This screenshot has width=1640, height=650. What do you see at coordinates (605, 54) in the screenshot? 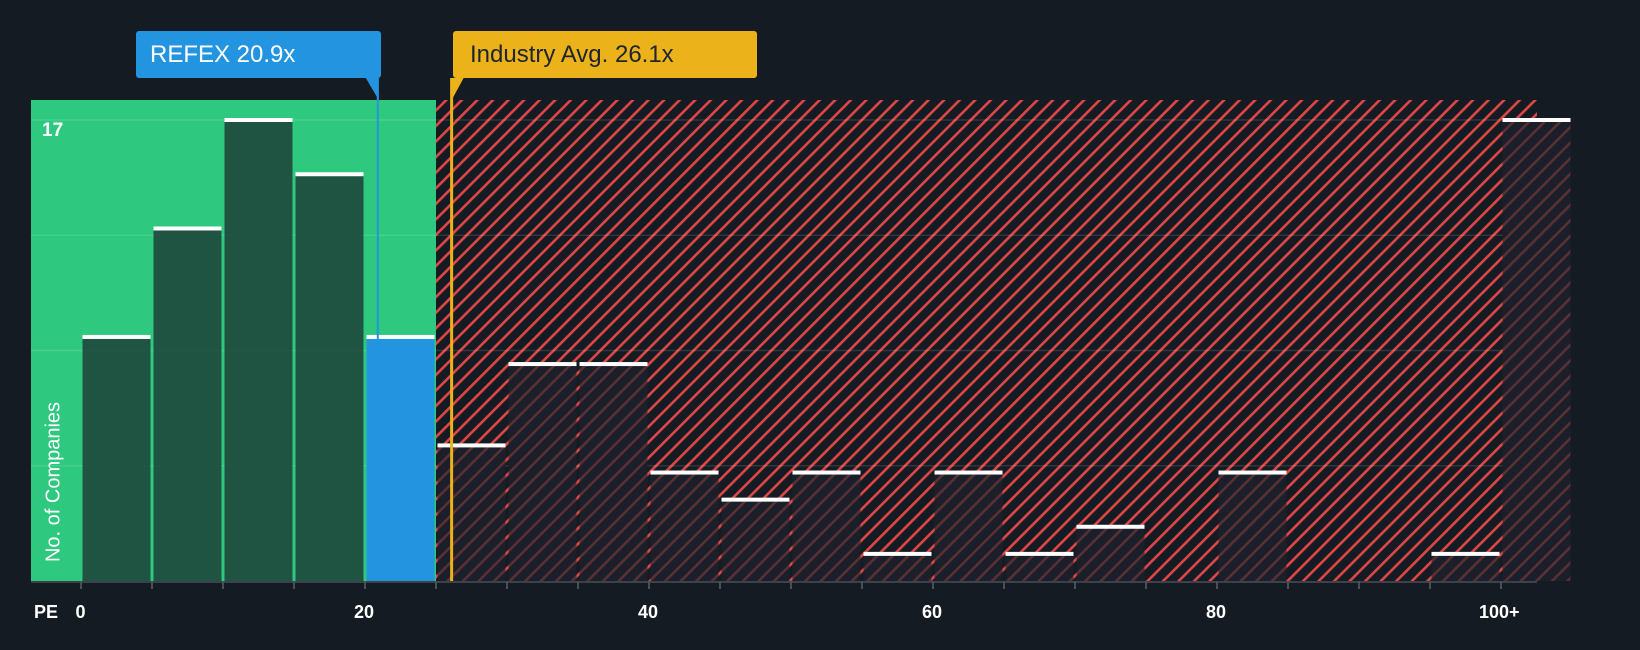
I see `industry-average-label: Industry Avg. 26.1x` at bounding box center [605, 54].